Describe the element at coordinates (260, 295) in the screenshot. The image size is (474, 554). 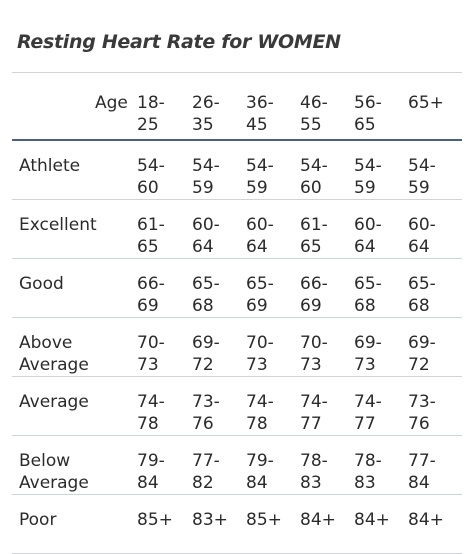
I see `table-cell: 65- 69` at that location.